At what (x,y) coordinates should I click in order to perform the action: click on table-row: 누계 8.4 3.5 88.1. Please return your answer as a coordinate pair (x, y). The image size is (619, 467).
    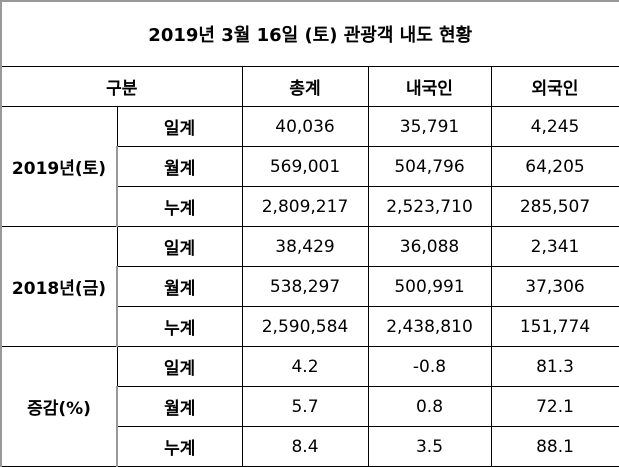
    Looking at the image, I should click on (310, 446).